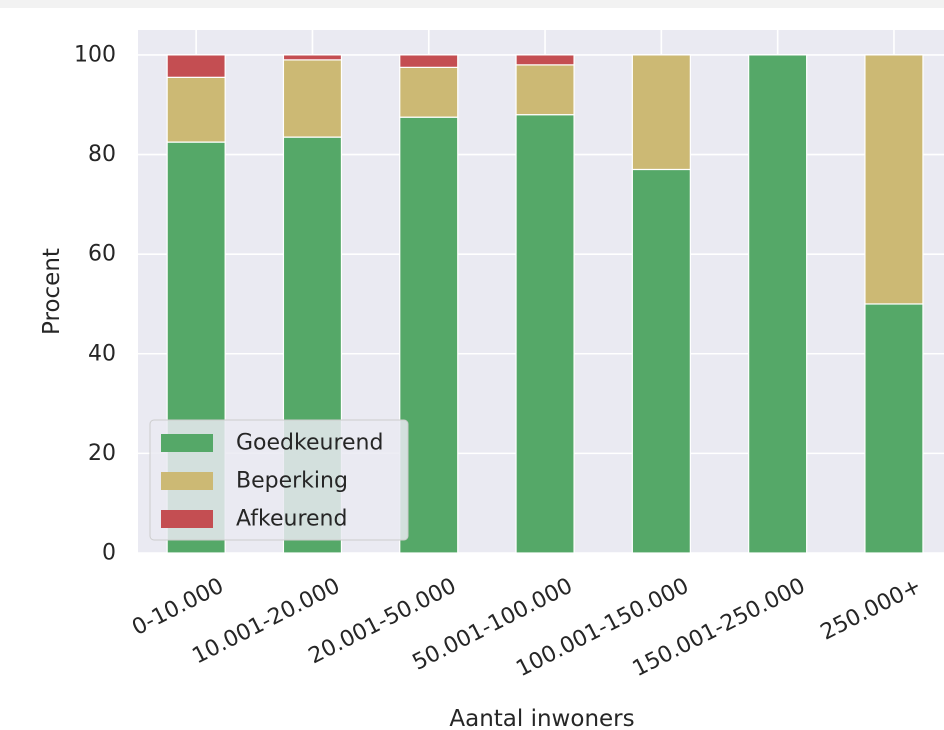  What do you see at coordinates (52, 291) in the screenshot?
I see `y-axis-label: Procent` at bounding box center [52, 291].